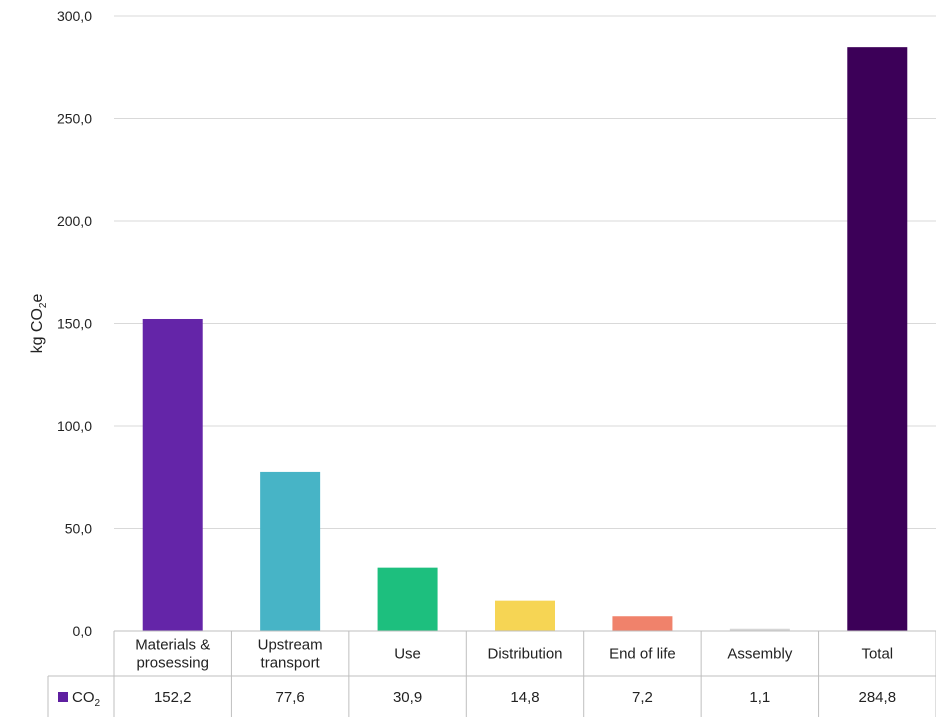 This screenshot has width=936, height=717. I want to click on y-tick-label: 0,0, so click(83, 631).